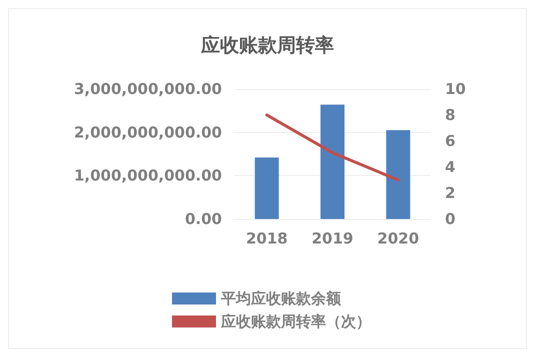 This screenshot has width=535, height=357. Describe the element at coordinates (148, 89) in the screenshot. I see `y-tick-label: 3,000,000,000.00` at that location.